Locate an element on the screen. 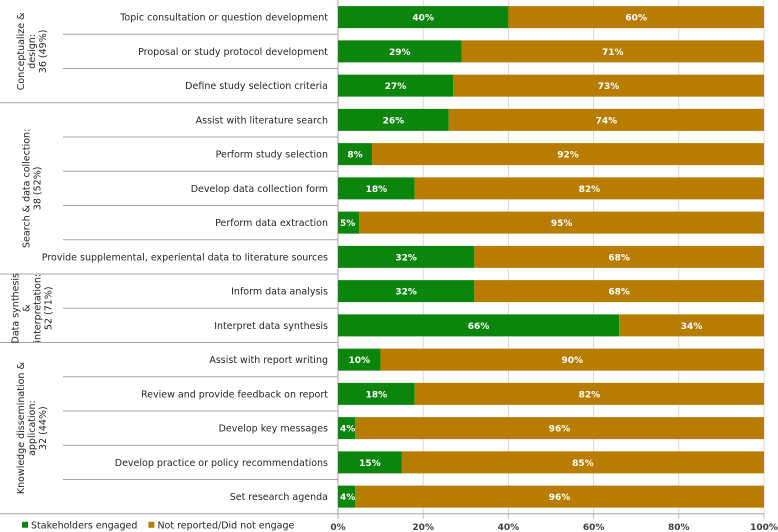 The width and height of the screenshot is (778, 532). data-label: 10% is located at coordinates (360, 361).